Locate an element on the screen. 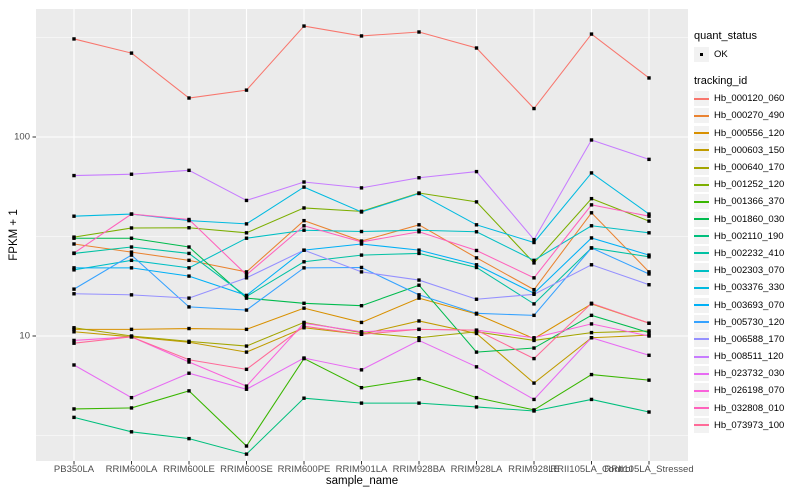  legend-label: Hb_002110_190 is located at coordinates (749, 236).